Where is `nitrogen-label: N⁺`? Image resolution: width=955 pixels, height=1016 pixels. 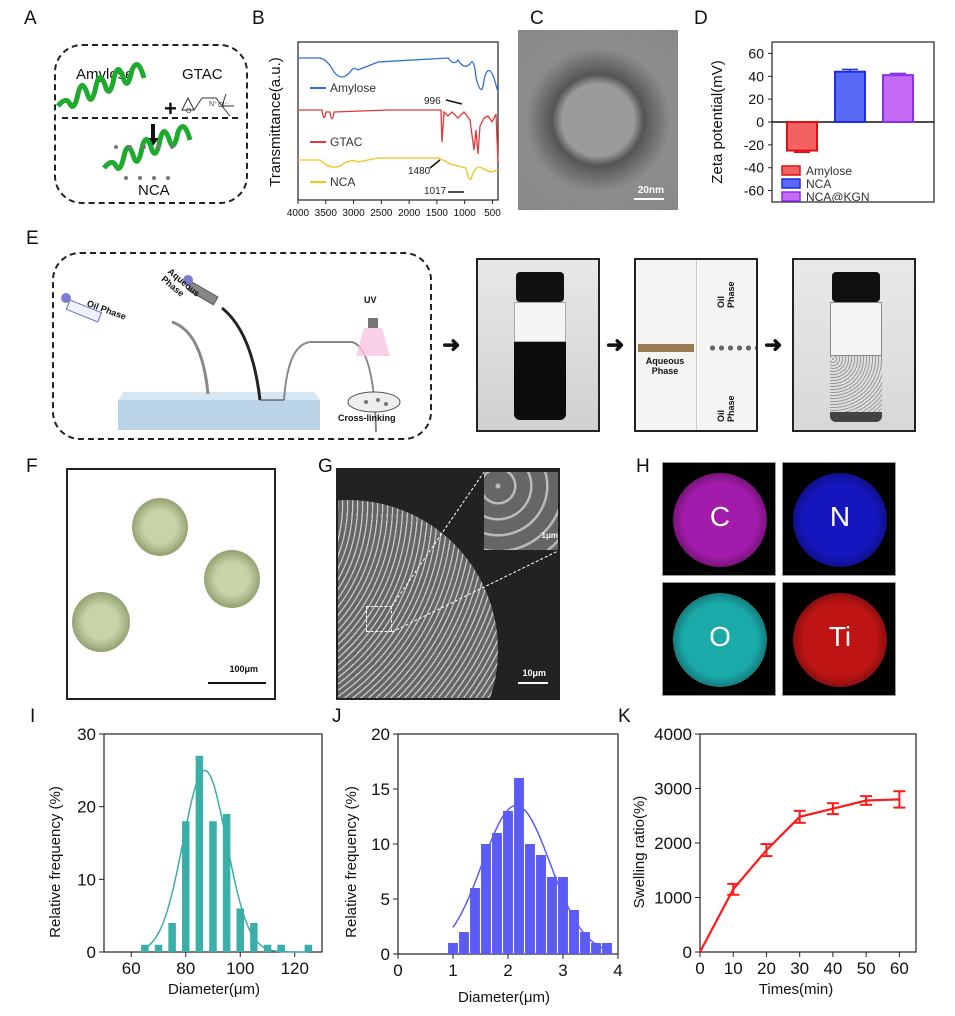 nitrogen-label: N⁺ is located at coordinates (213, 104).